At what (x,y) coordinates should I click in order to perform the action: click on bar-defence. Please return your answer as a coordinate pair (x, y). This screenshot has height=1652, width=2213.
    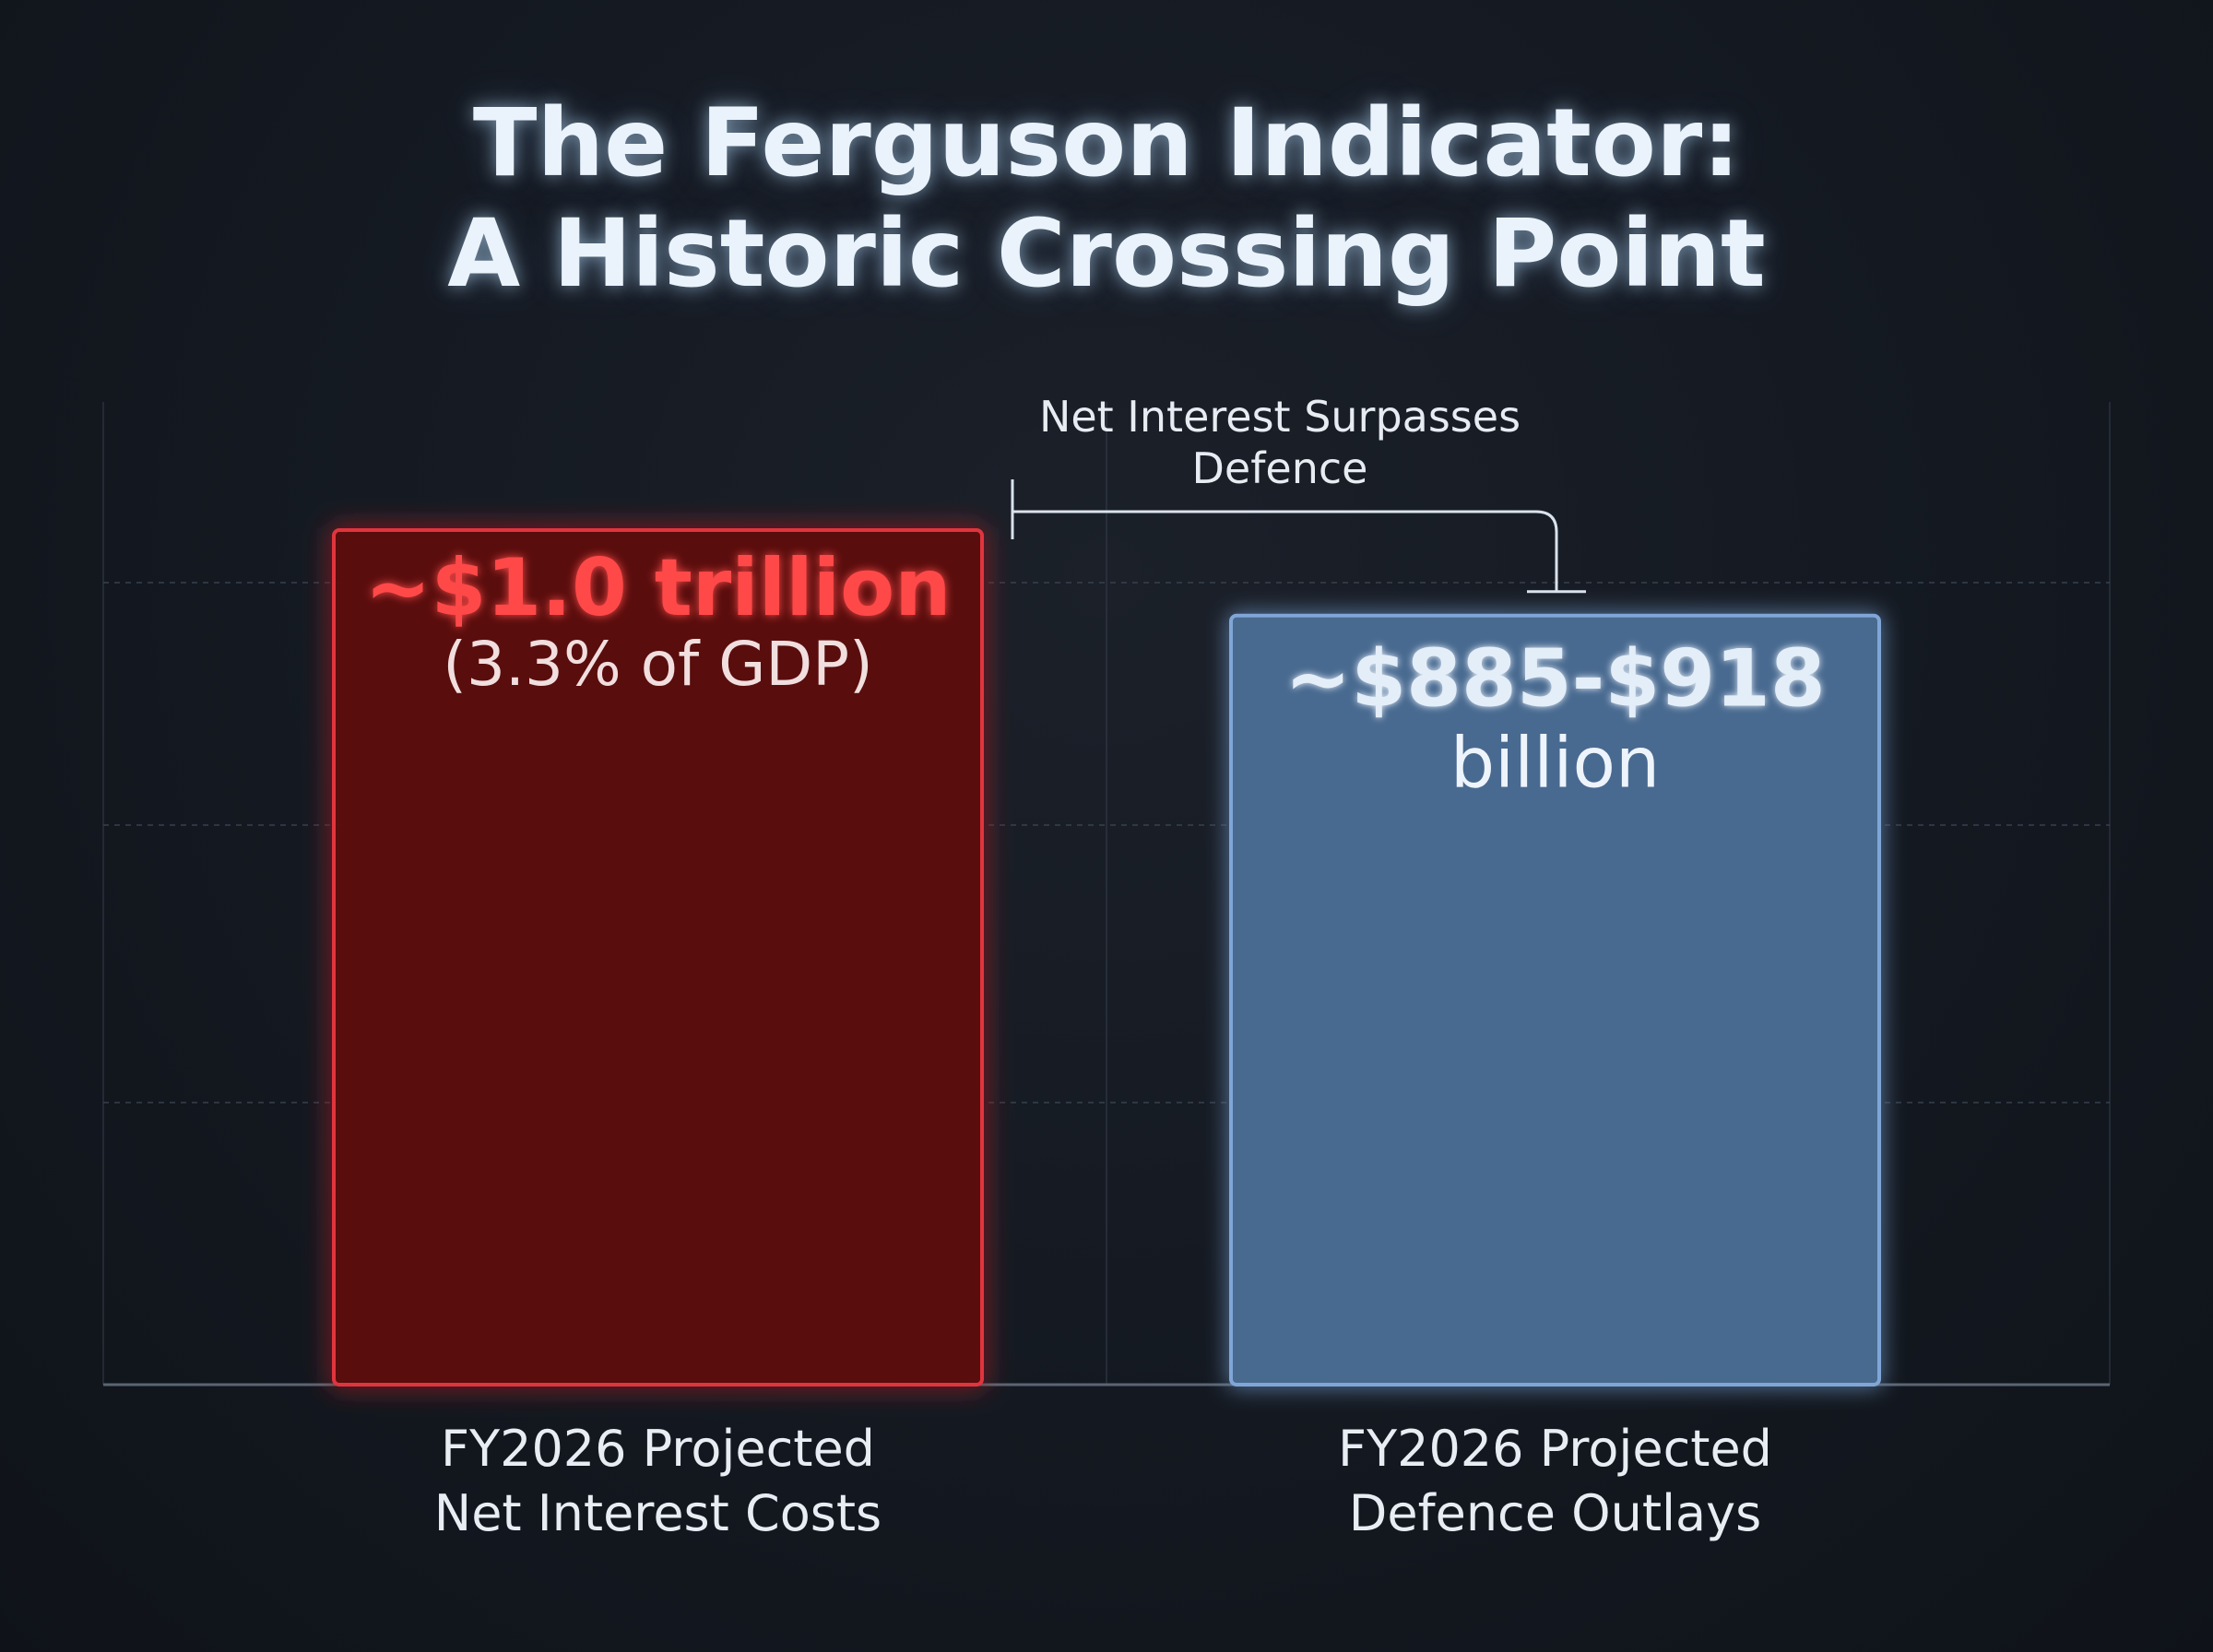
    Looking at the image, I should click on (1555, 999).